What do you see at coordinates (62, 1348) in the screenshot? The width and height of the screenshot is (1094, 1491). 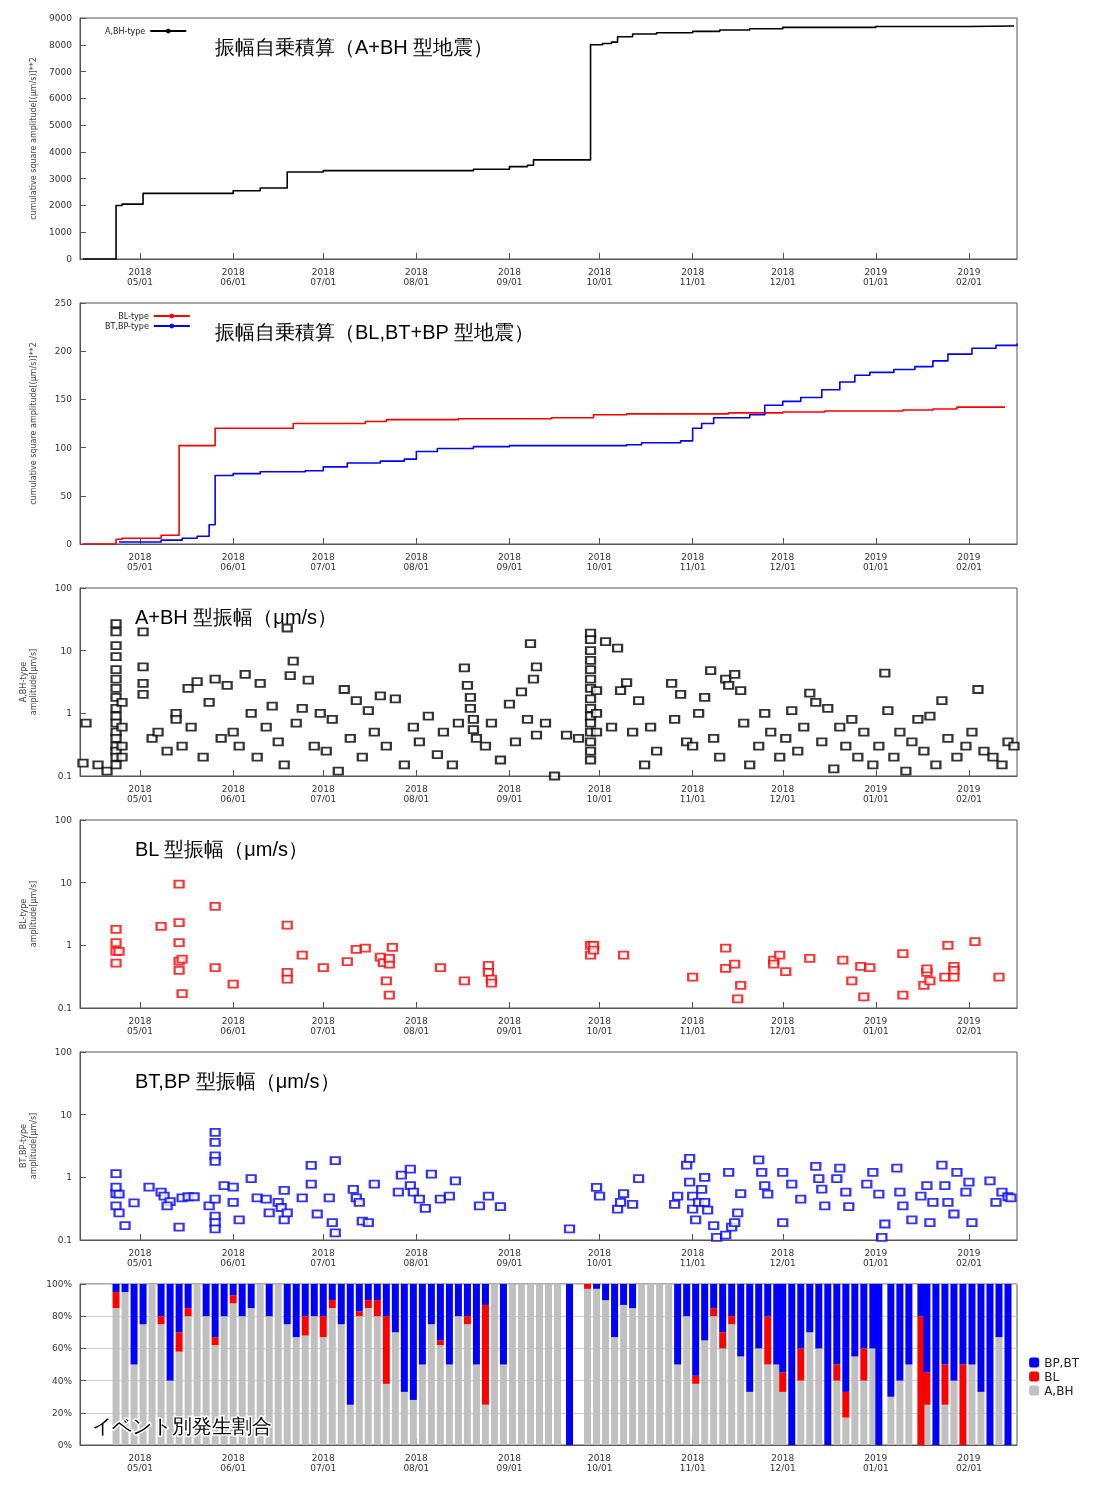 I see `y-tick-label: 60%` at bounding box center [62, 1348].